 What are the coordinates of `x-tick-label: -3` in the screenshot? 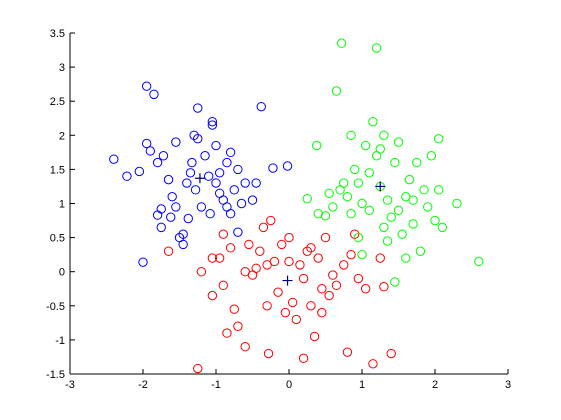 It's located at (70, 385).